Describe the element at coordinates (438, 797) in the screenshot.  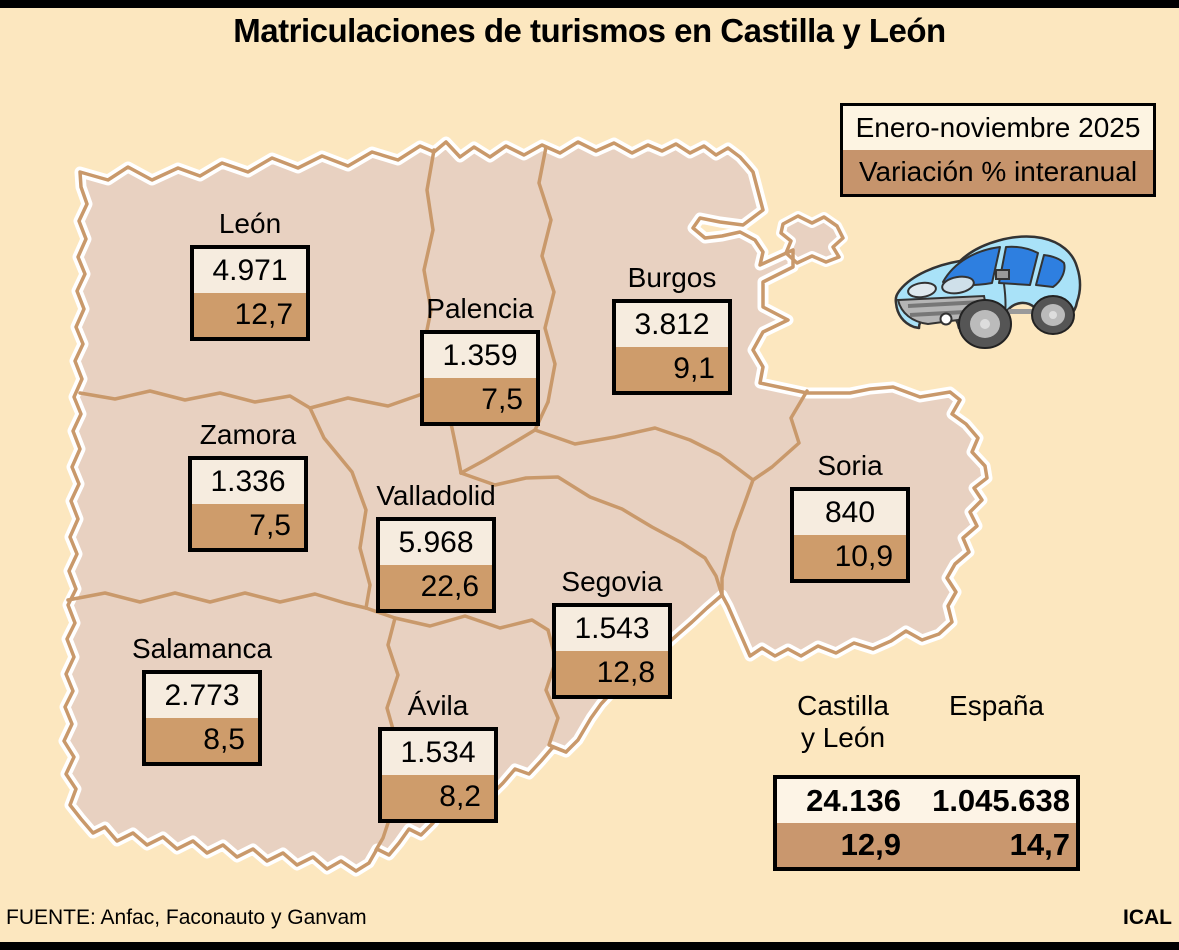
I see `province-variation: 8,2` at that location.